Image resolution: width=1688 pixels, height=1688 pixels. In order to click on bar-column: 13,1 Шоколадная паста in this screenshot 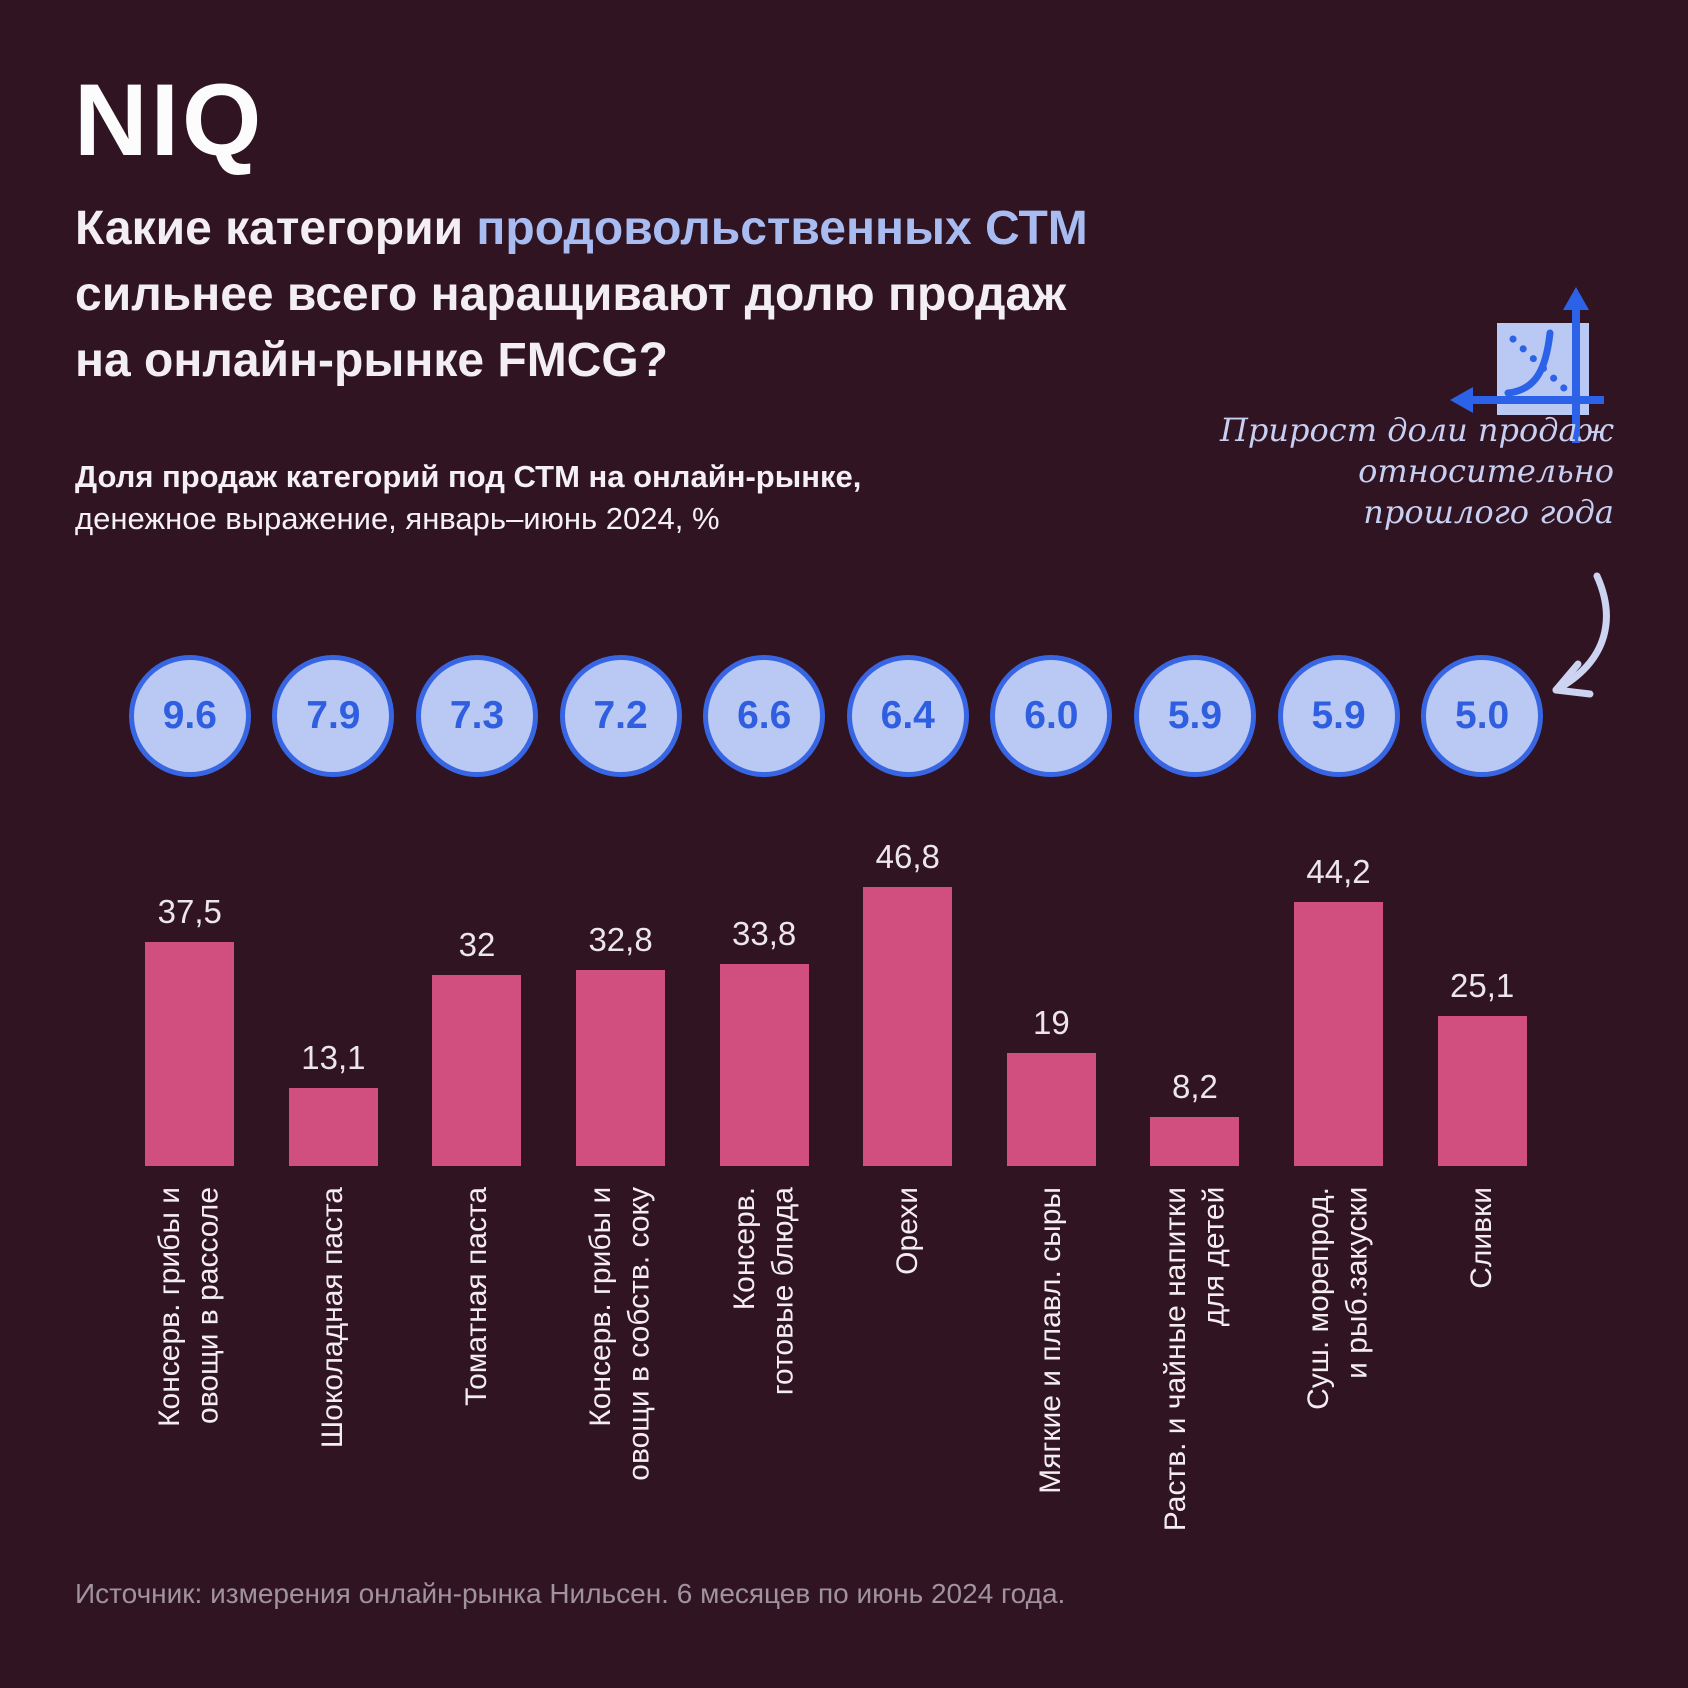, I will do `click(334, 1176)`.